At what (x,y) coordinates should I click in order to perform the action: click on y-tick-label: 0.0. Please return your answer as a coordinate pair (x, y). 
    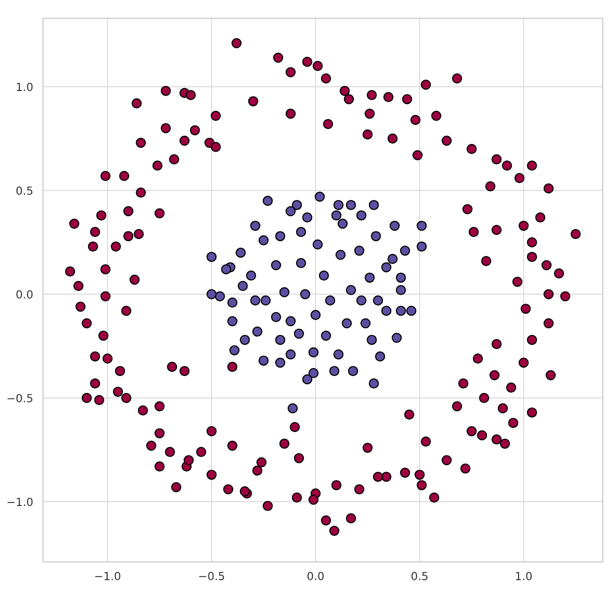
    Looking at the image, I should click on (24, 294).